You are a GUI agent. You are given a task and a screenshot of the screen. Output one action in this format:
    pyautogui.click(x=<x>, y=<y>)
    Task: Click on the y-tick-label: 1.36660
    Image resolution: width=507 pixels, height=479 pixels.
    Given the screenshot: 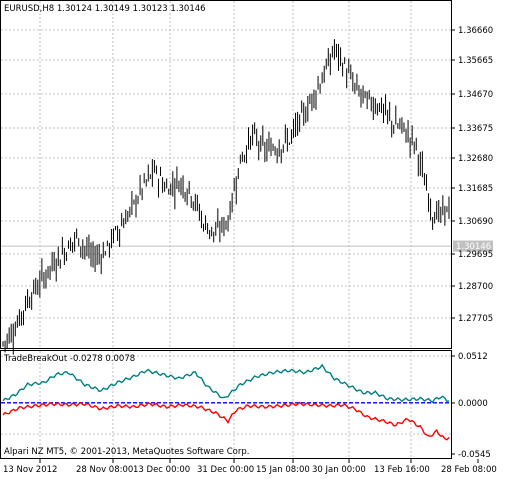 What is the action you would take?
    pyautogui.click(x=475, y=31)
    